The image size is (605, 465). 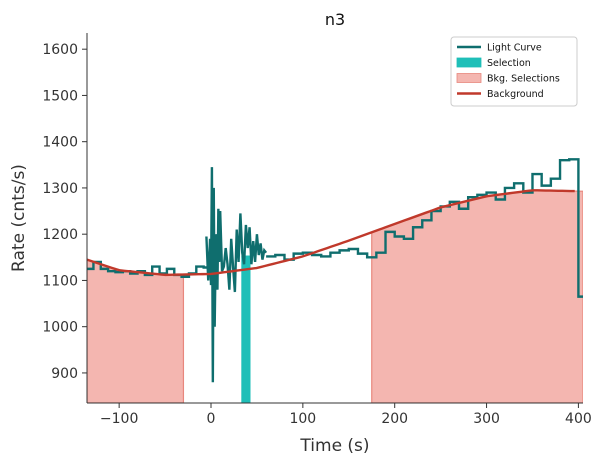 What do you see at coordinates (394, 419) in the screenshot?
I see `x-tick-label: 200` at bounding box center [394, 419].